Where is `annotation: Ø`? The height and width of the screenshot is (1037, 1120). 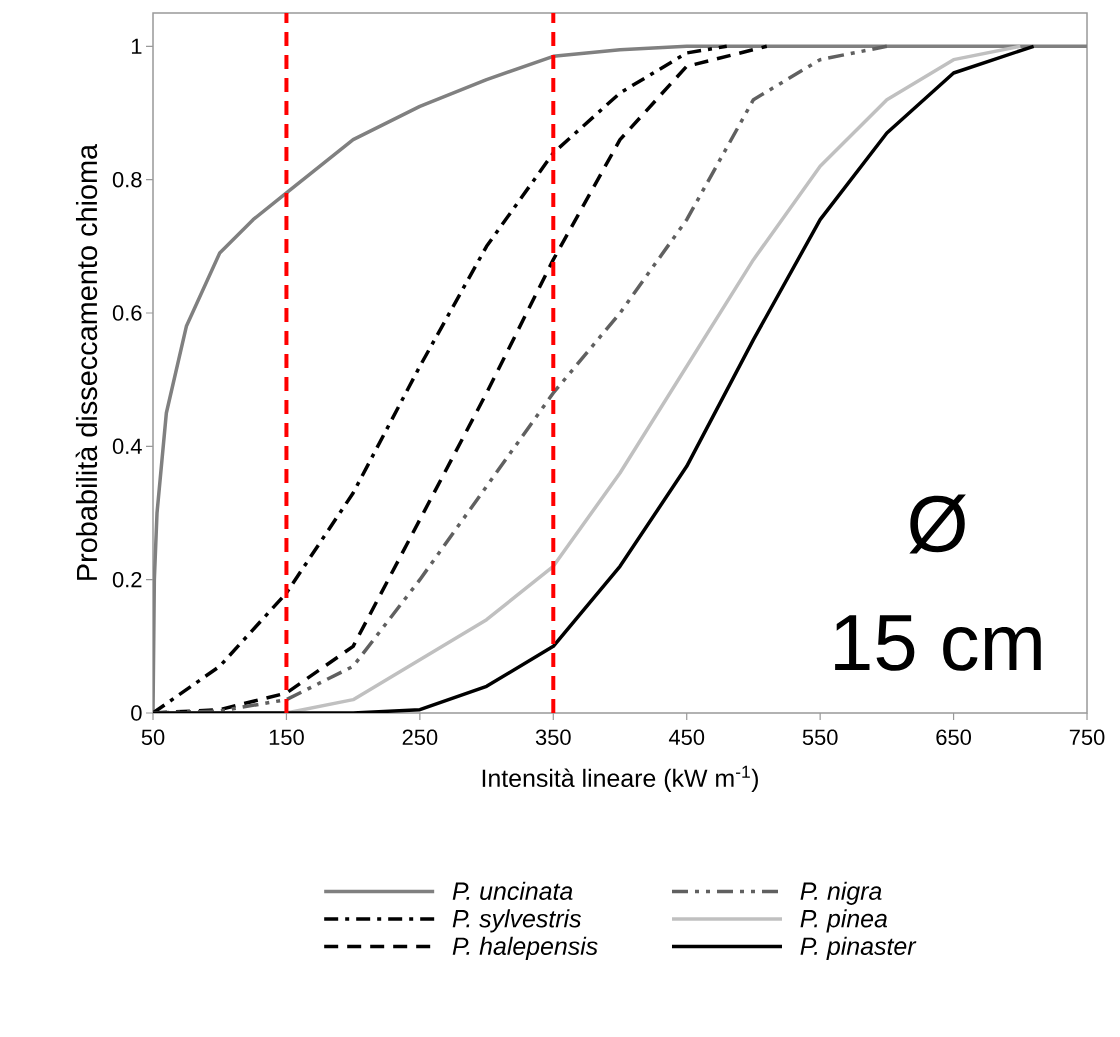
annotation: Ø is located at coordinates (937, 524).